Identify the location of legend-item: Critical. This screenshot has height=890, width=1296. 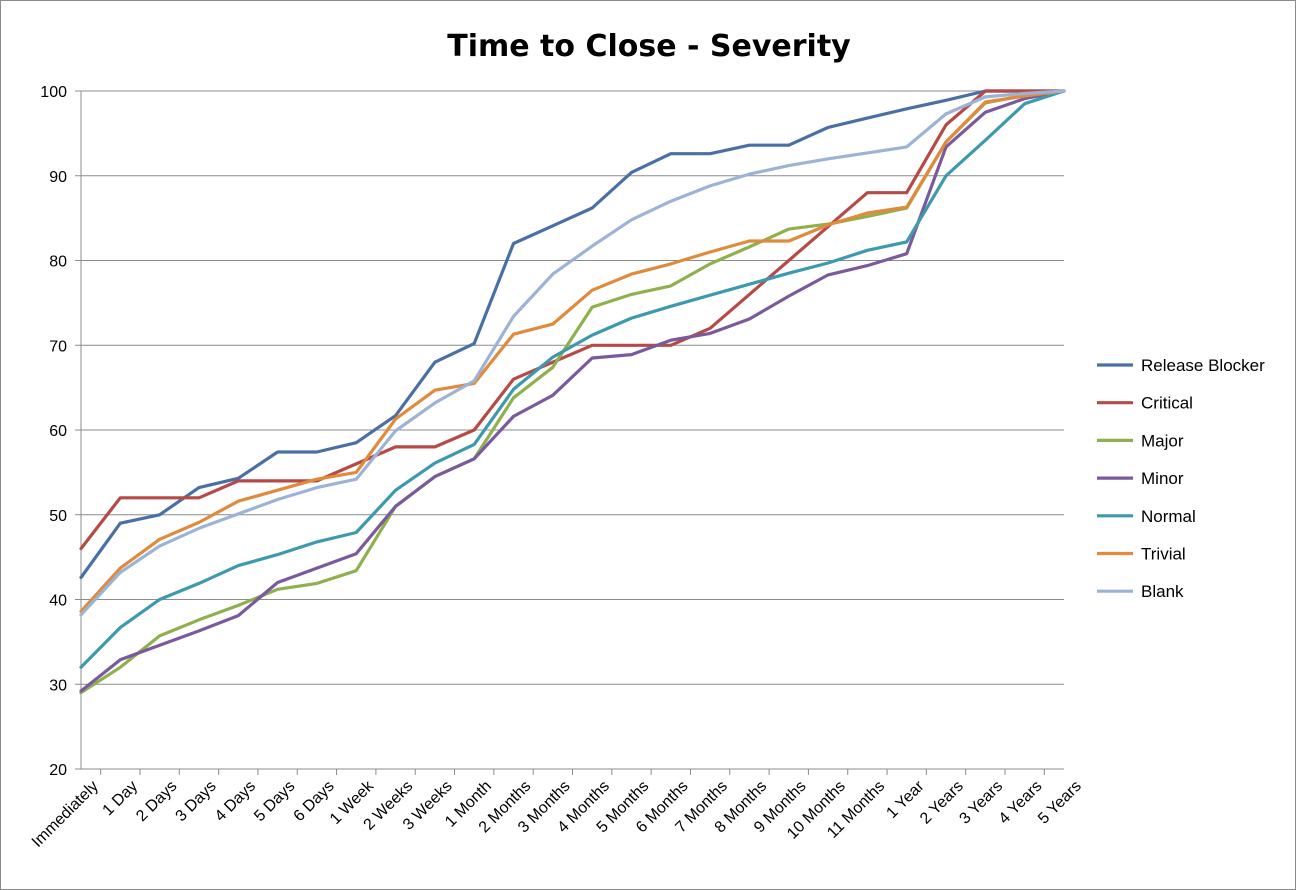
(1145, 403).